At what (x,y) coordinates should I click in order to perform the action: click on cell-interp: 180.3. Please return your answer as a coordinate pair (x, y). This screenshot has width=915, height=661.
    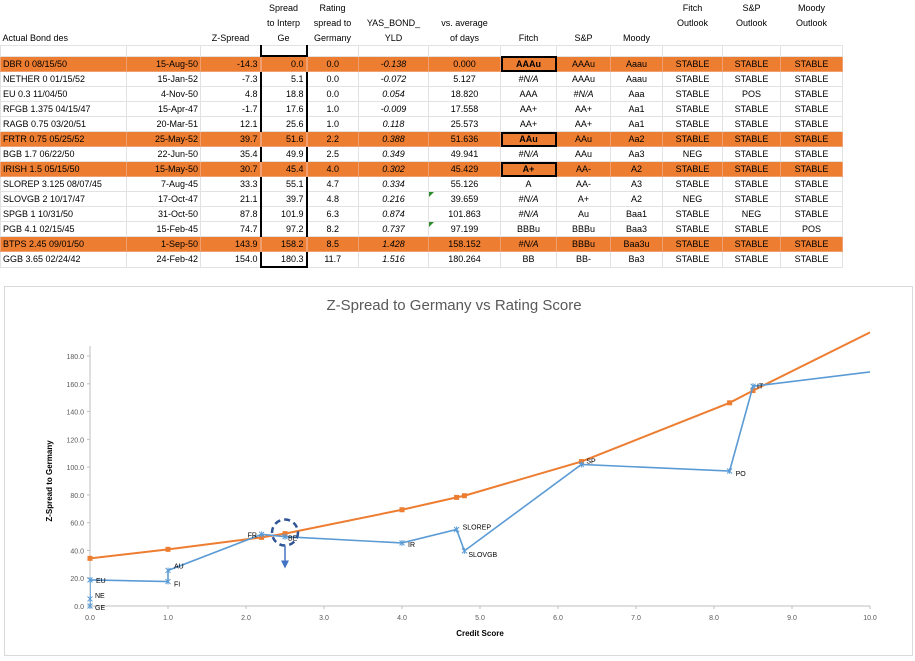
    Looking at the image, I should click on (283, 259).